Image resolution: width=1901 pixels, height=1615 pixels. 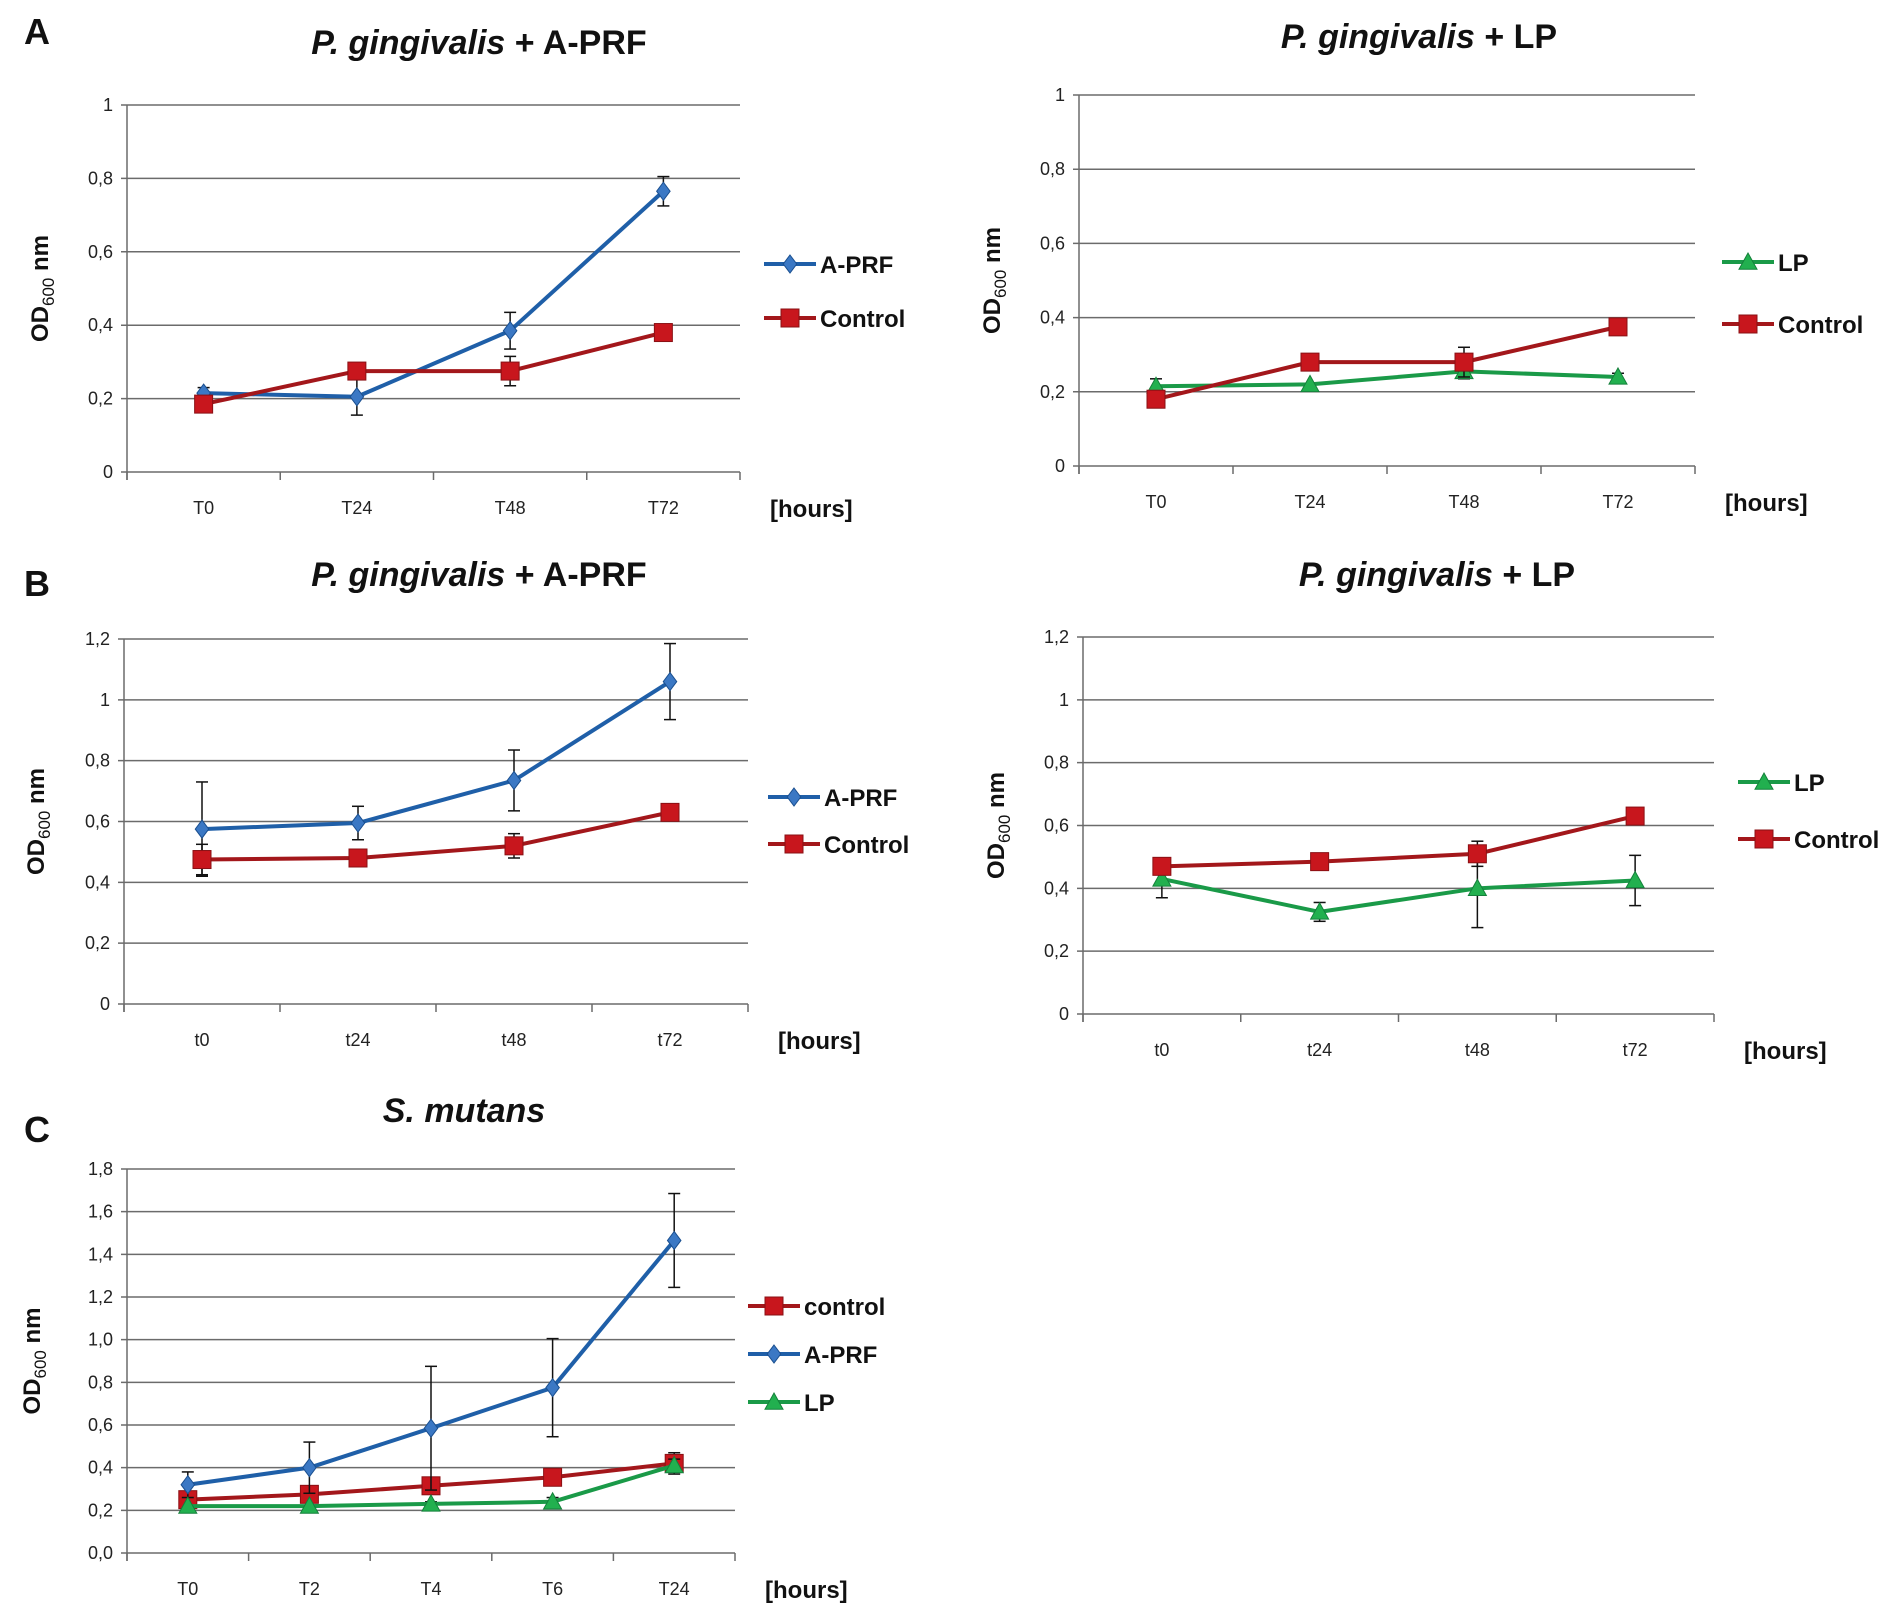 What do you see at coordinates (552, 1589) in the screenshot?
I see `x-tick-label: T6` at bounding box center [552, 1589].